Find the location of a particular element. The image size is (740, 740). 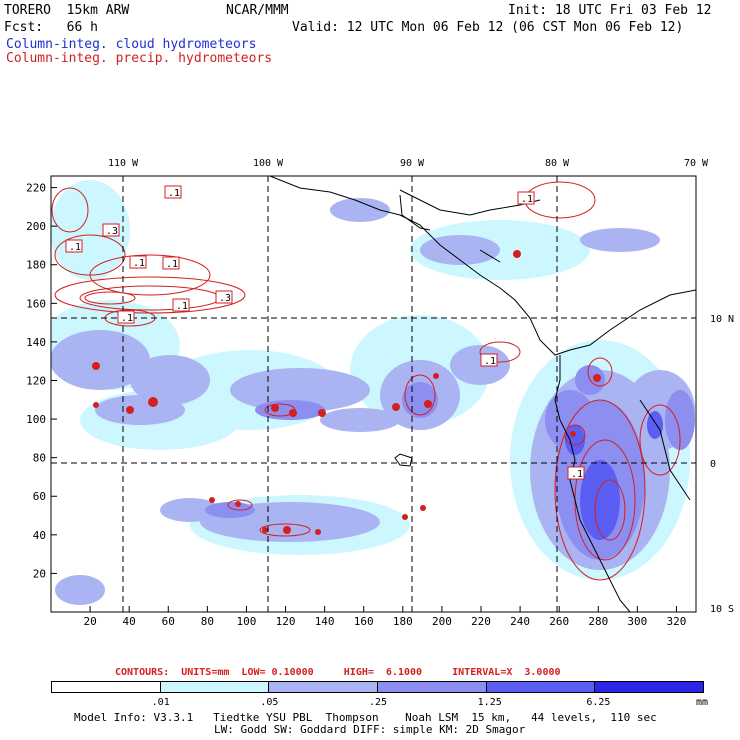

x-tick-label: 260 is located at coordinates (559, 621).